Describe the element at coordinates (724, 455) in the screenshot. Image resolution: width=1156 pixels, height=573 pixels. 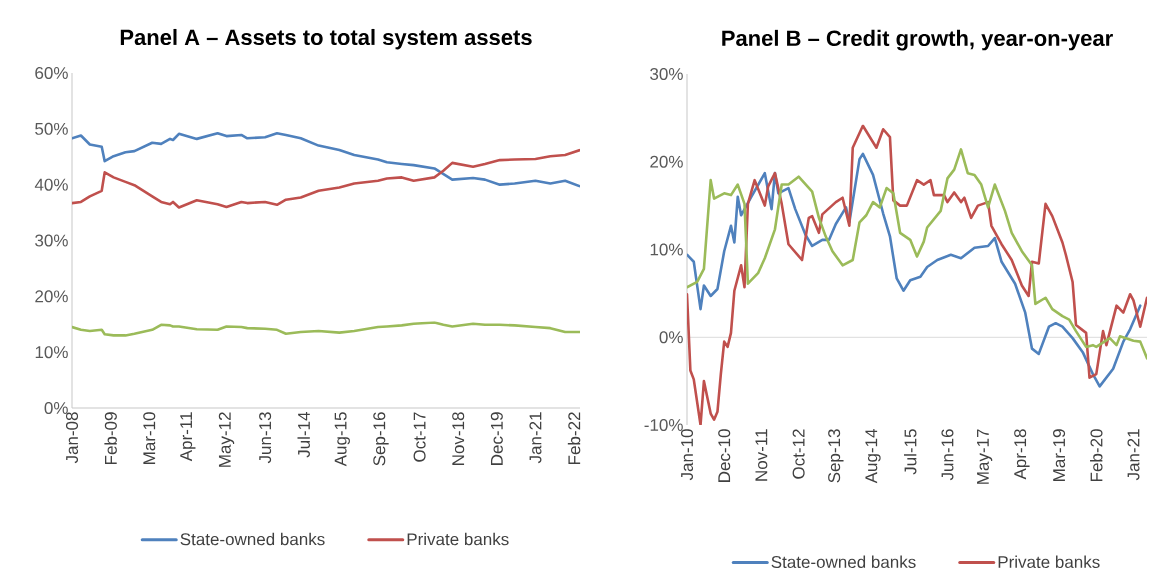
I see `x-tick-label: Dec-10` at that location.